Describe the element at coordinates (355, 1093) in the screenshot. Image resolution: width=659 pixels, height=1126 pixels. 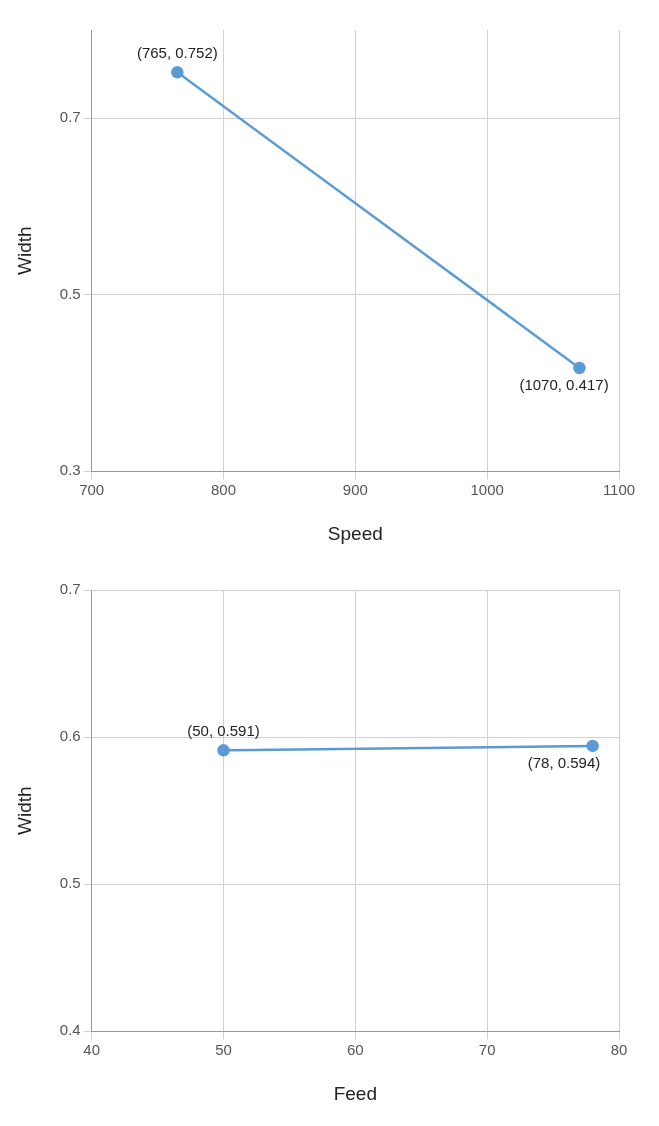
I see `x-axis-title: Feed` at that location.